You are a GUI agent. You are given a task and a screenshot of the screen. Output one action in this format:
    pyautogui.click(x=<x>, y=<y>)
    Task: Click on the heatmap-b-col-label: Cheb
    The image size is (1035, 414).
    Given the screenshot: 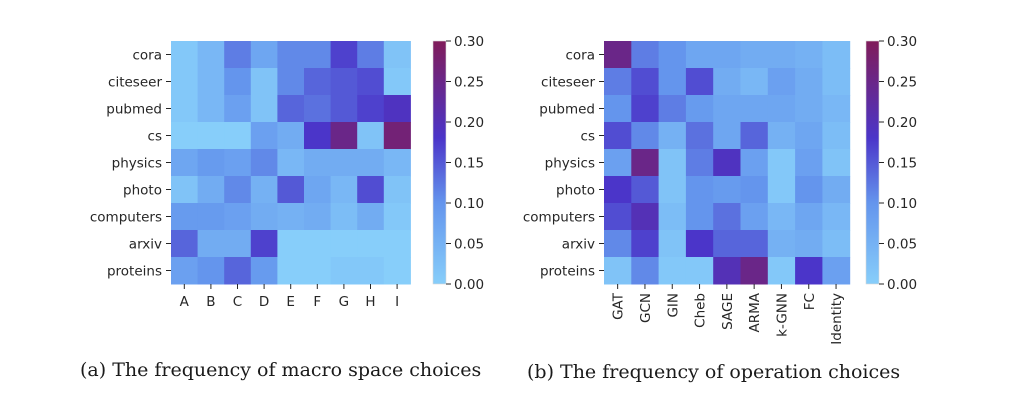 What is the action you would take?
    pyautogui.click(x=701, y=310)
    